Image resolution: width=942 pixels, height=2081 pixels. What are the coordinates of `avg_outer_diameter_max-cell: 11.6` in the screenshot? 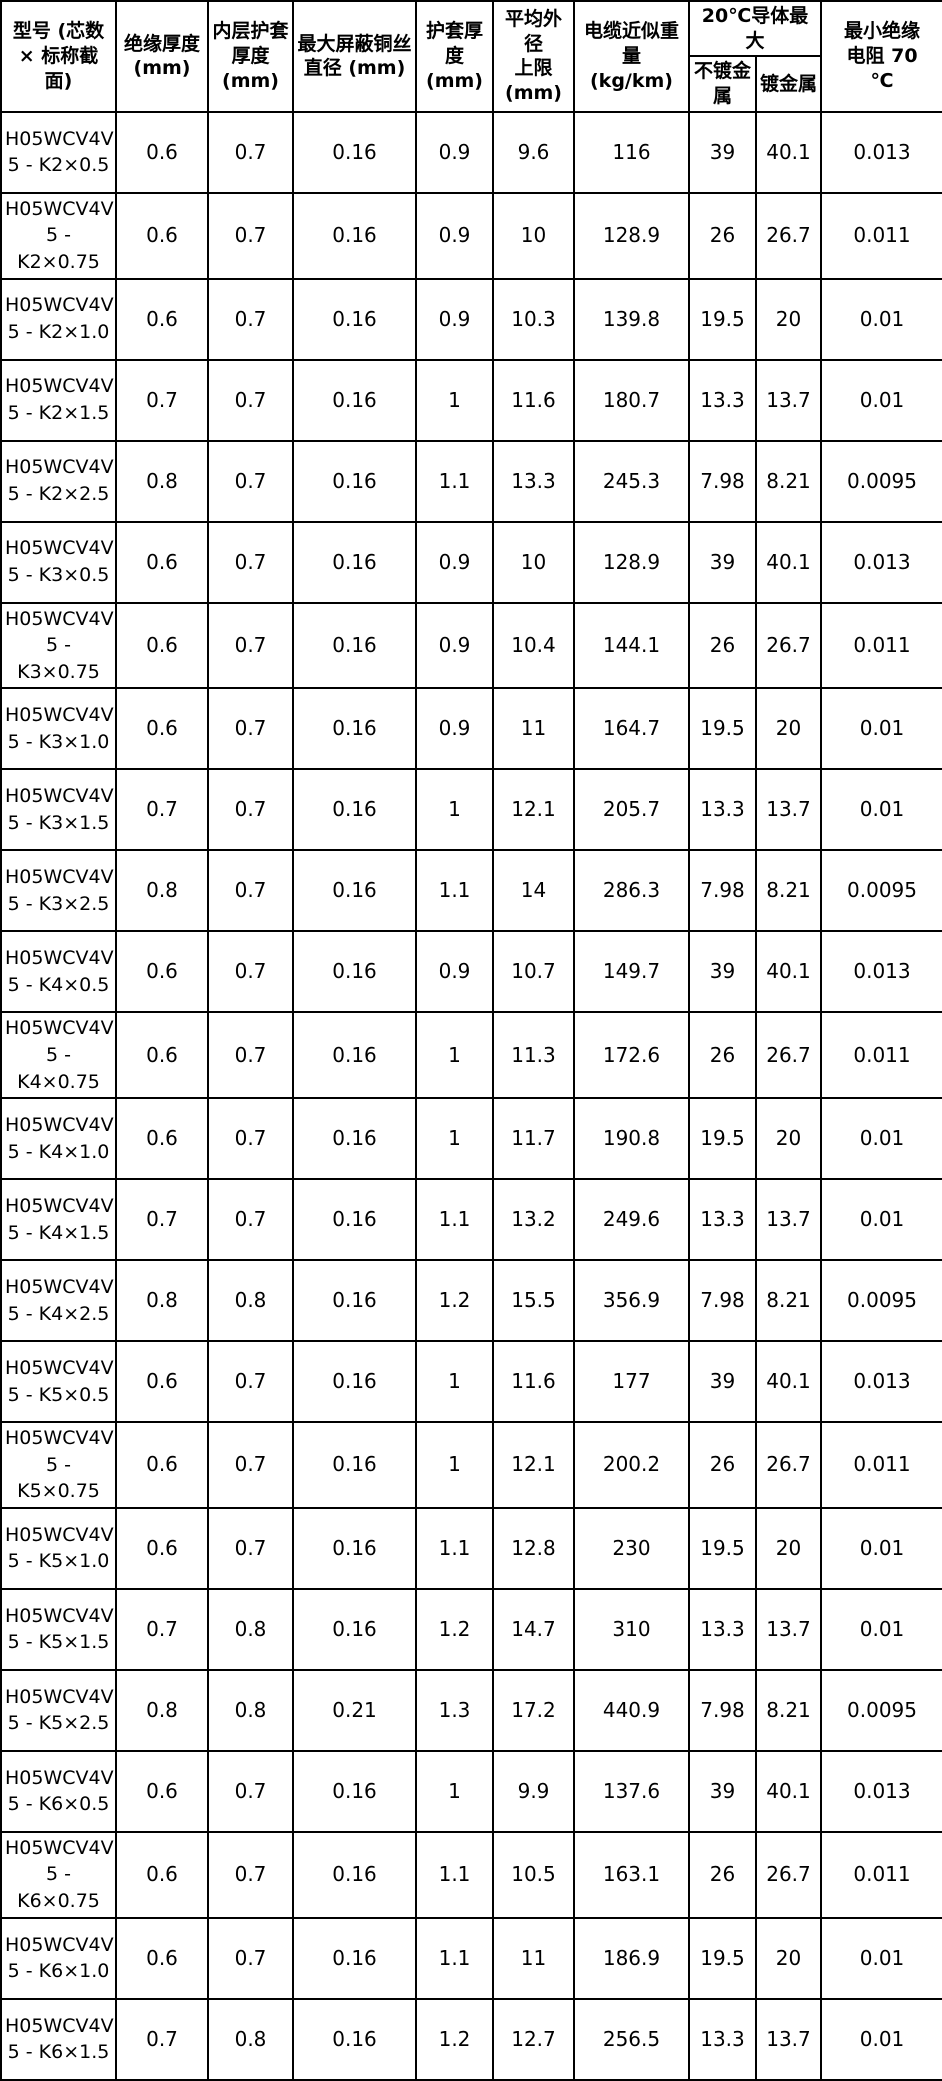 It's located at (533, 400).